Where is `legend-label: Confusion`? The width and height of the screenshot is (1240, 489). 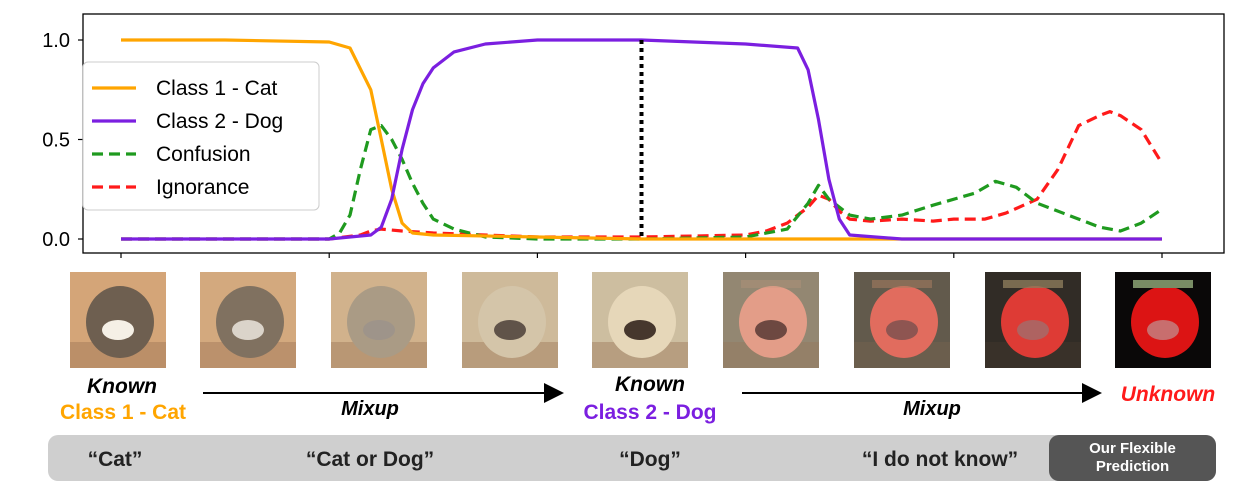
legend-label: Confusion is located at coordinates (203, 154).